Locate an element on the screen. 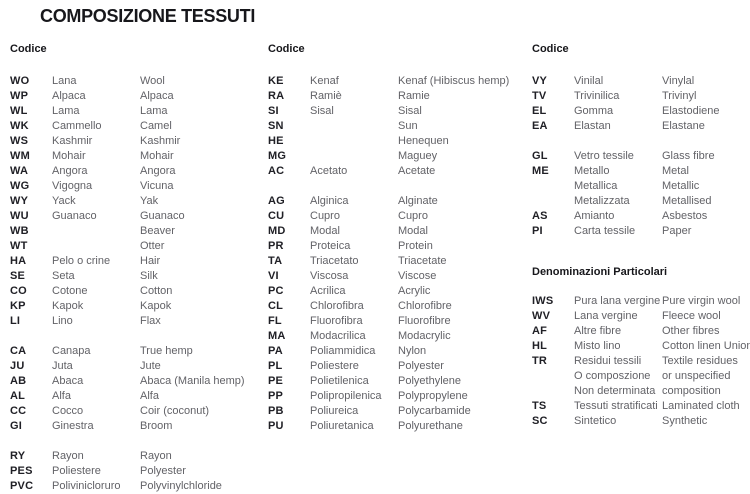 Image resolution: width=750 pixels, height=494 pixels. fiber-name-italian: Sintetico is located at coordinates (595, 421).